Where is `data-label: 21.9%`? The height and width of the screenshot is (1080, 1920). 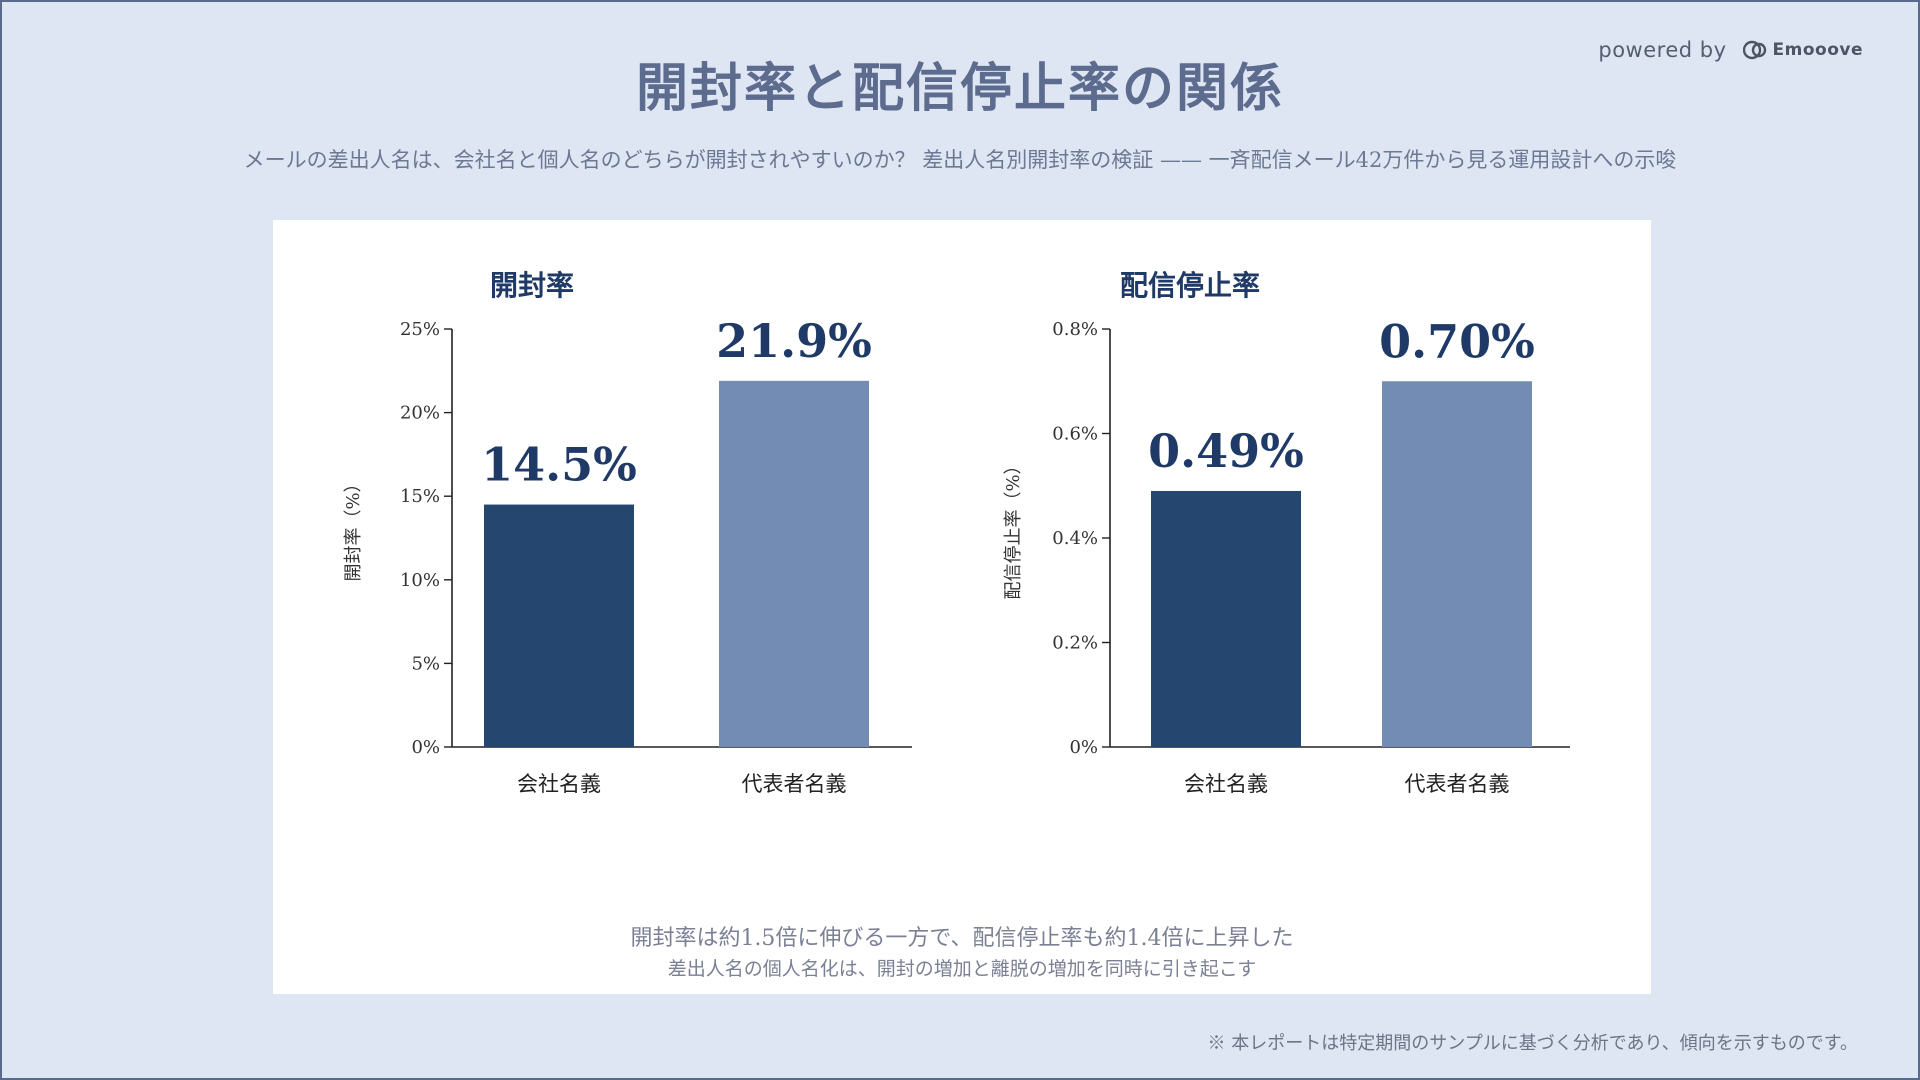 data-label: 21.9% is located at coordinates (794, 341).